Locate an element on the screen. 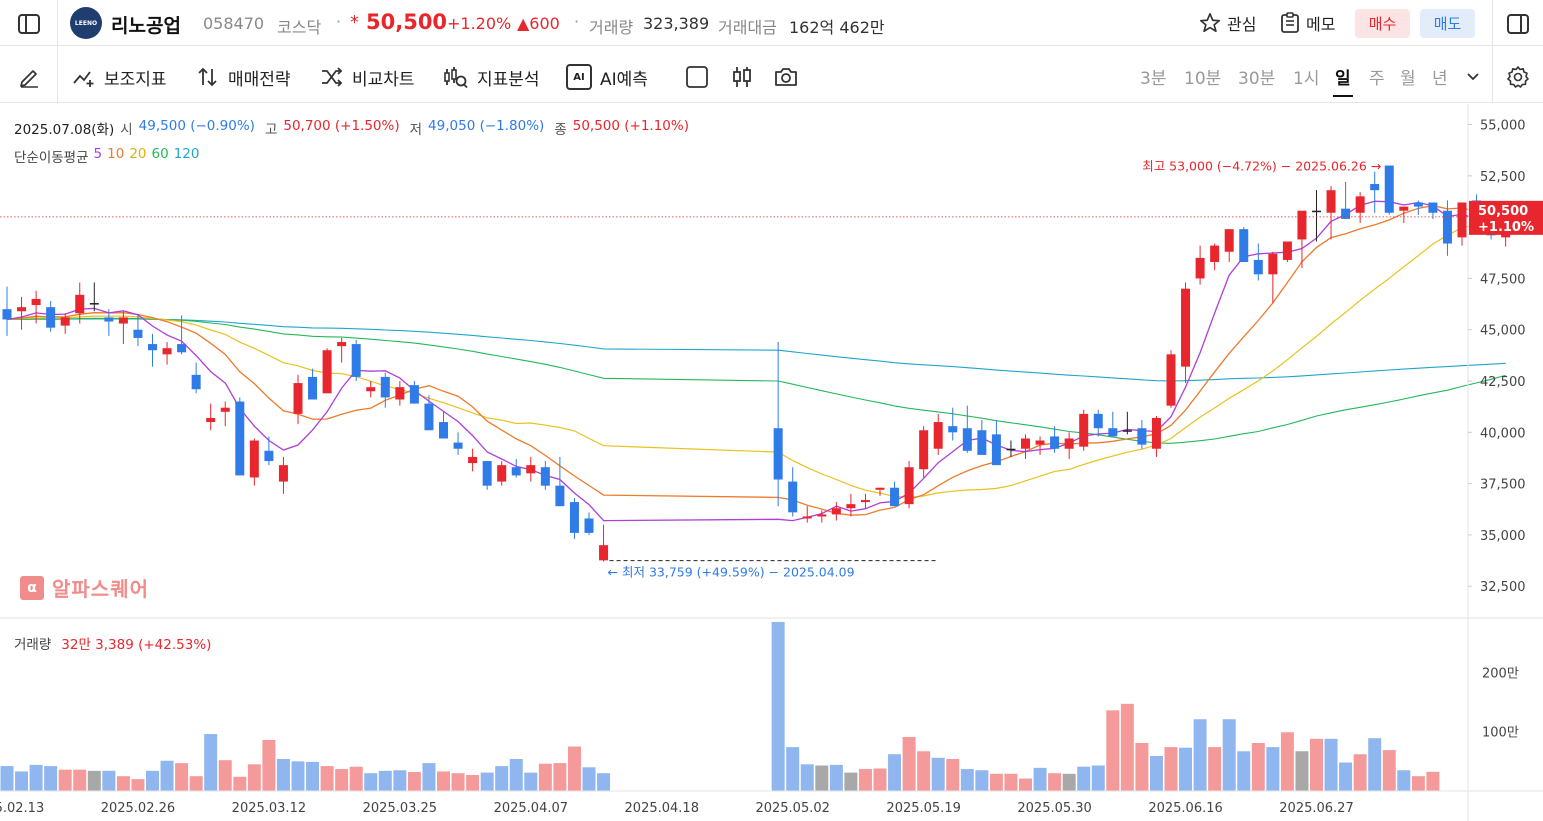 Image resolution: width=1543 pixels, height=821 pixels. sidebar-toggle-icon is located at coordinates (29, 24).